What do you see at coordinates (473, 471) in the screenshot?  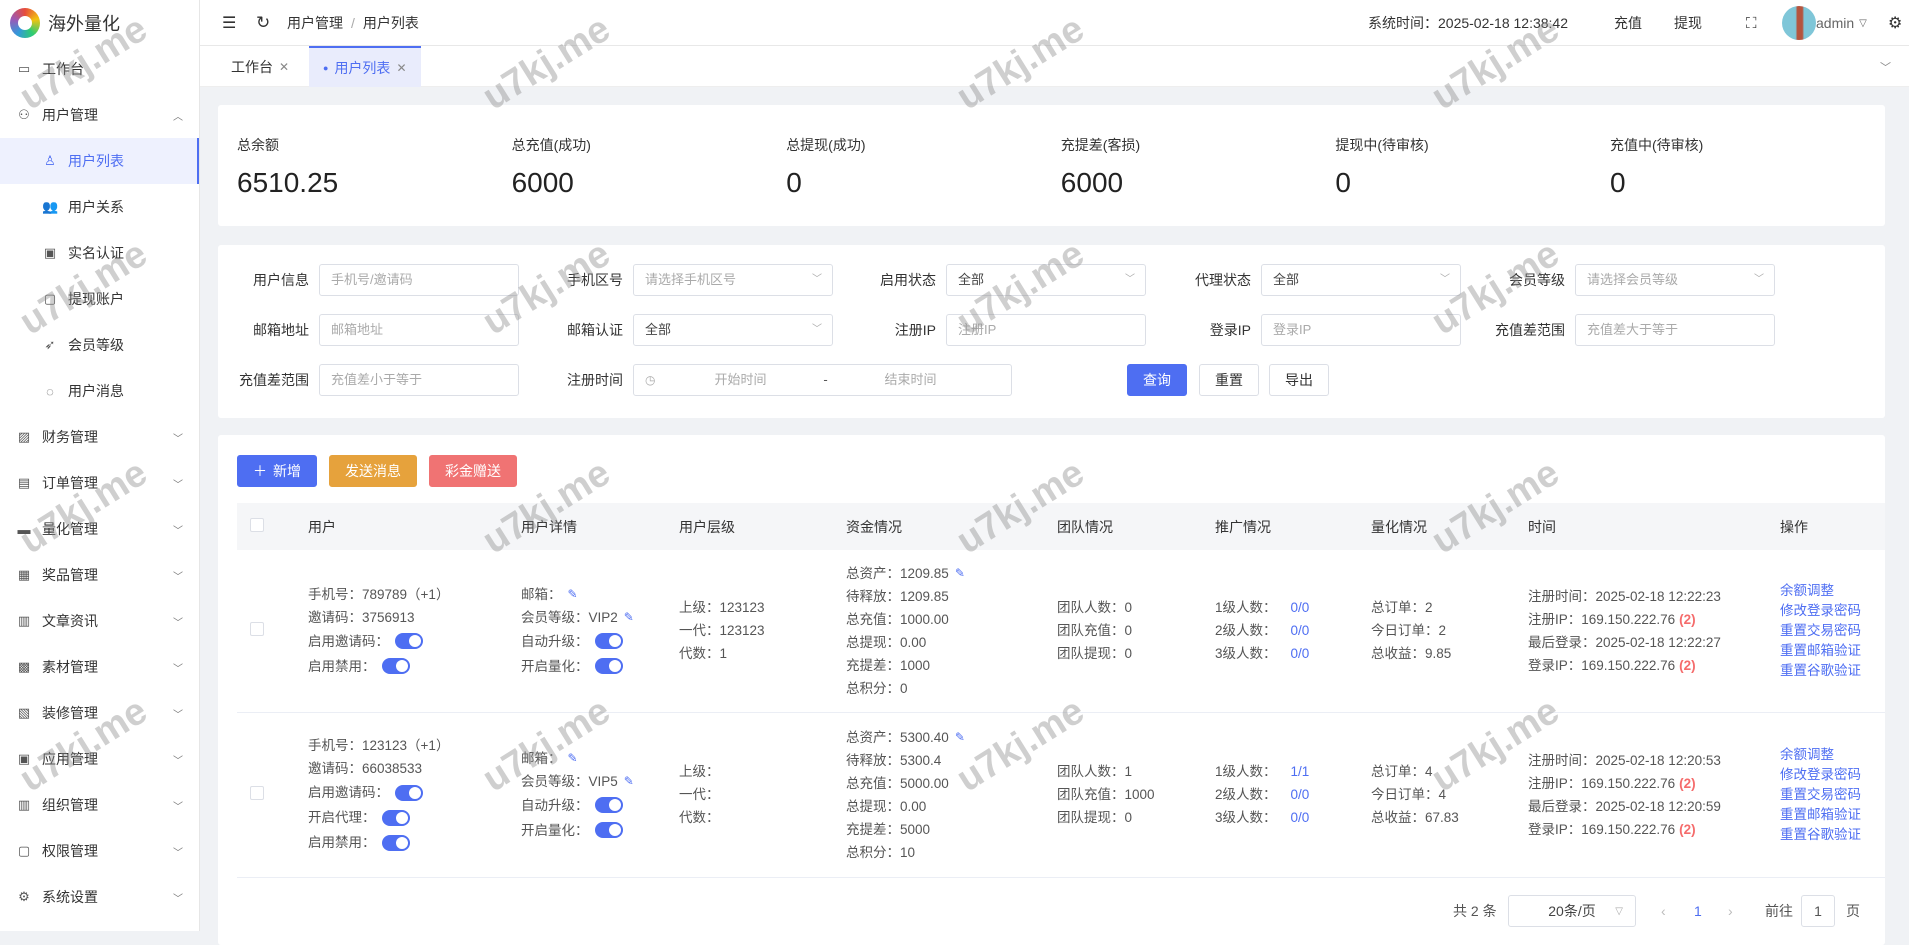 I see `bonus-gift-button: 彩金赠送` at bounding box center [473, 471].